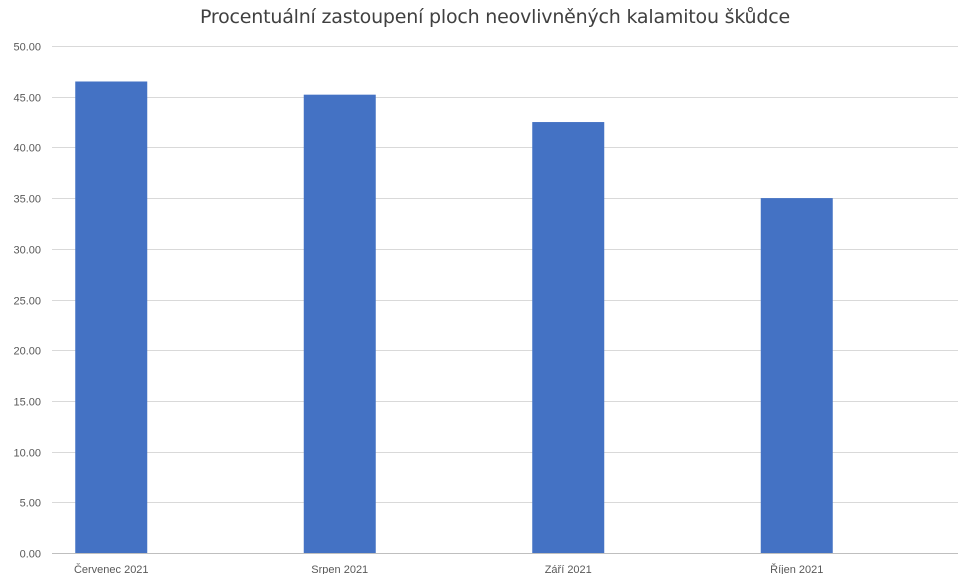  Describe the element at coordinates (27, 352) in the screenshot. I see `y-tick-label: 20.00` at that location.